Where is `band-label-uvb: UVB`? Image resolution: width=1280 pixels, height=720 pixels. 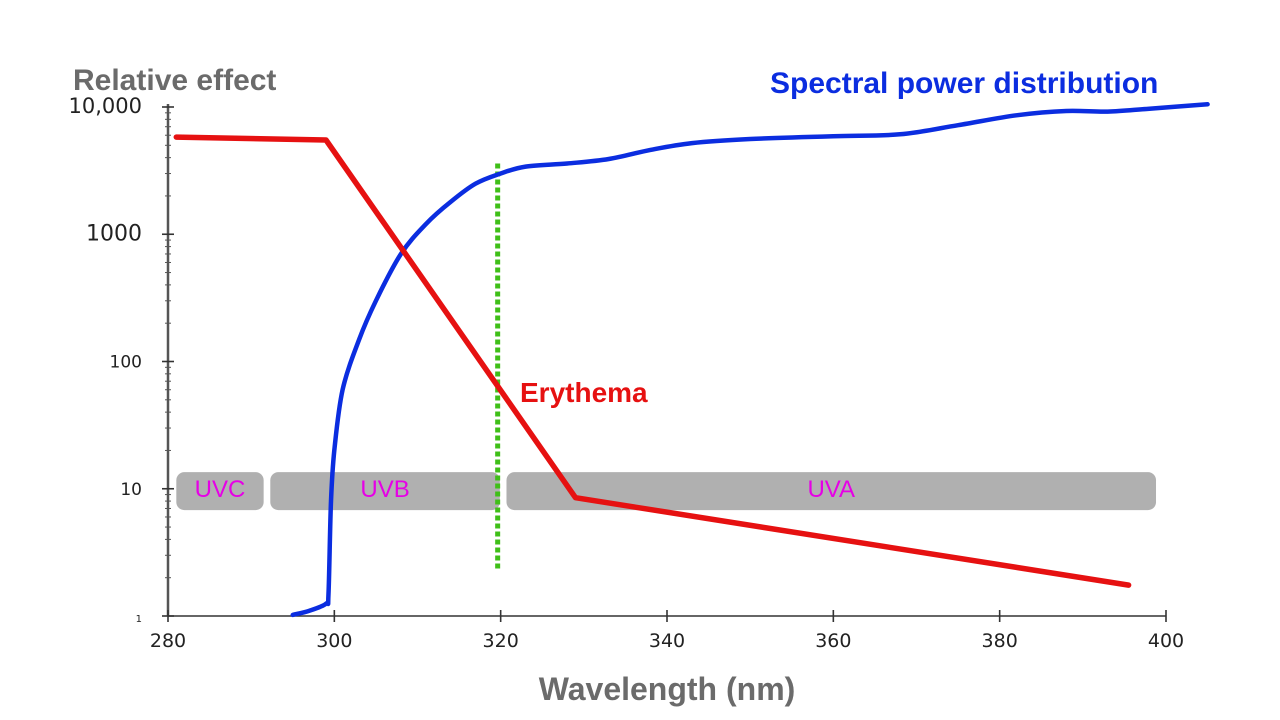
band-label-uvb: UVB is located at coordinates (384, 489).